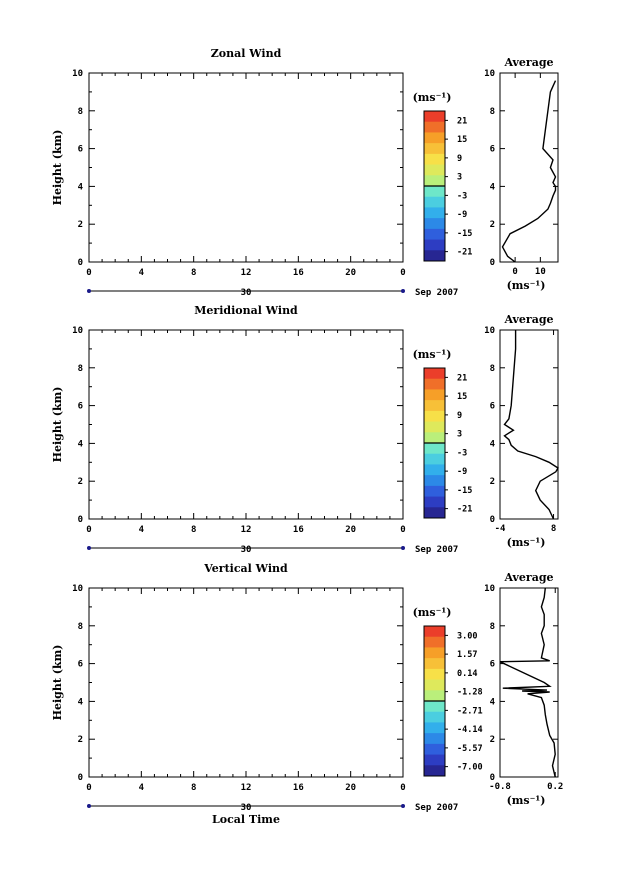  I want to click on average-profile-line, so click(529, 171).